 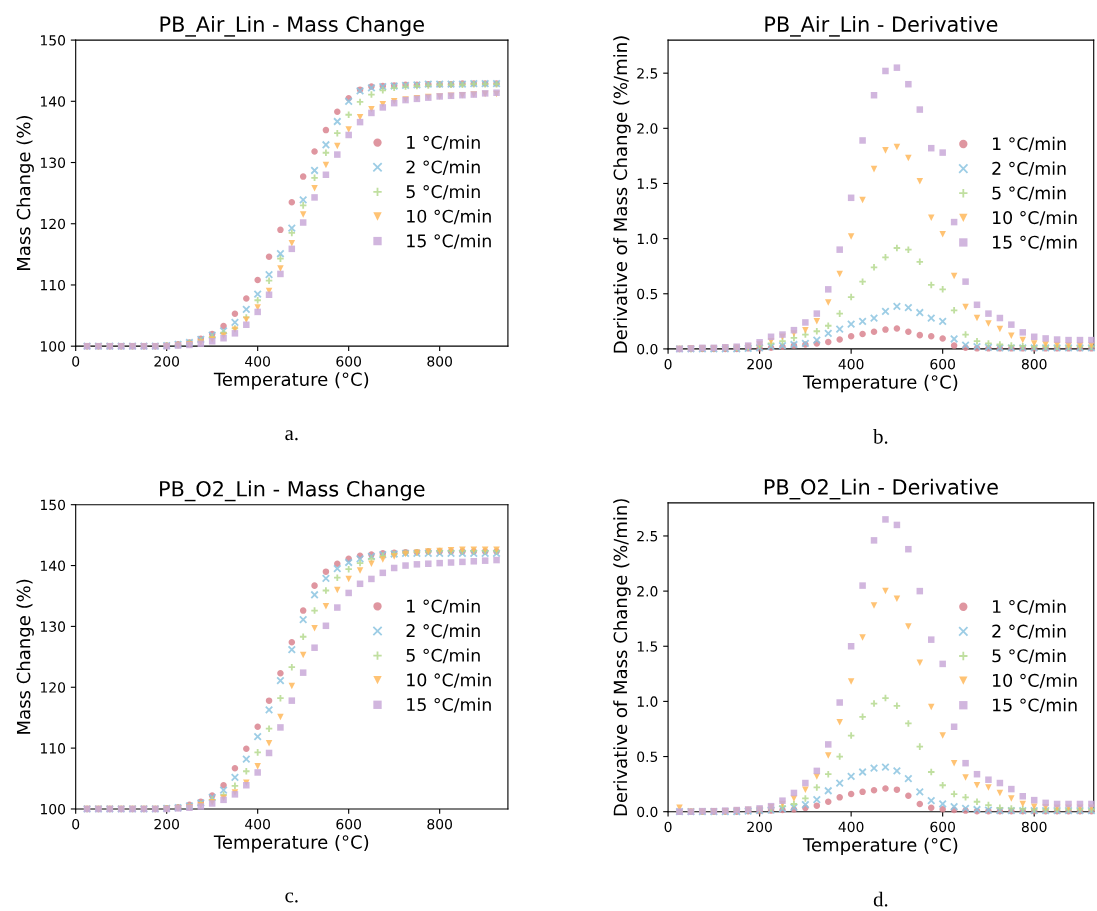 I want to click on chart-title: PB_Air_Lin - Derivative, so click(x=881, y=26).